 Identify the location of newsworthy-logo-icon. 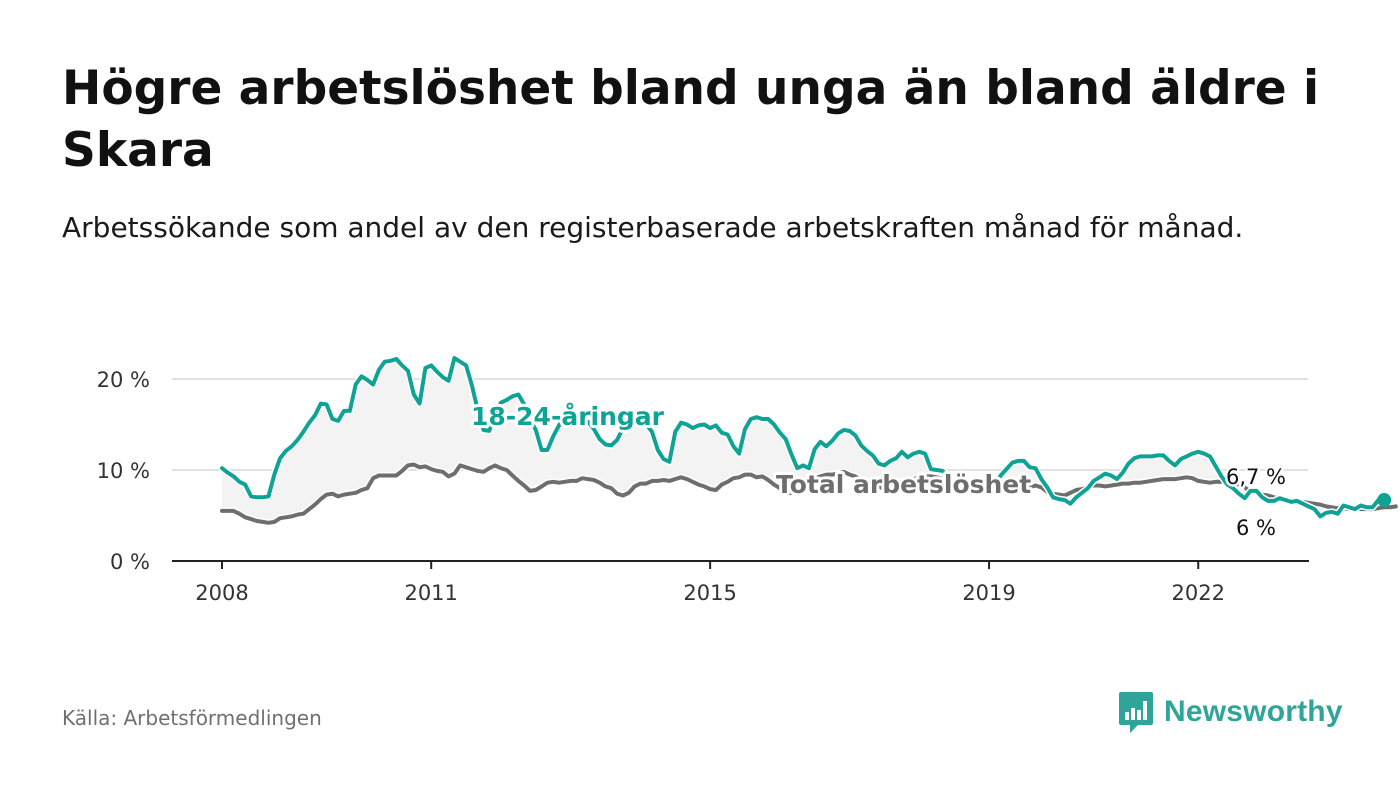
(1136, 712).